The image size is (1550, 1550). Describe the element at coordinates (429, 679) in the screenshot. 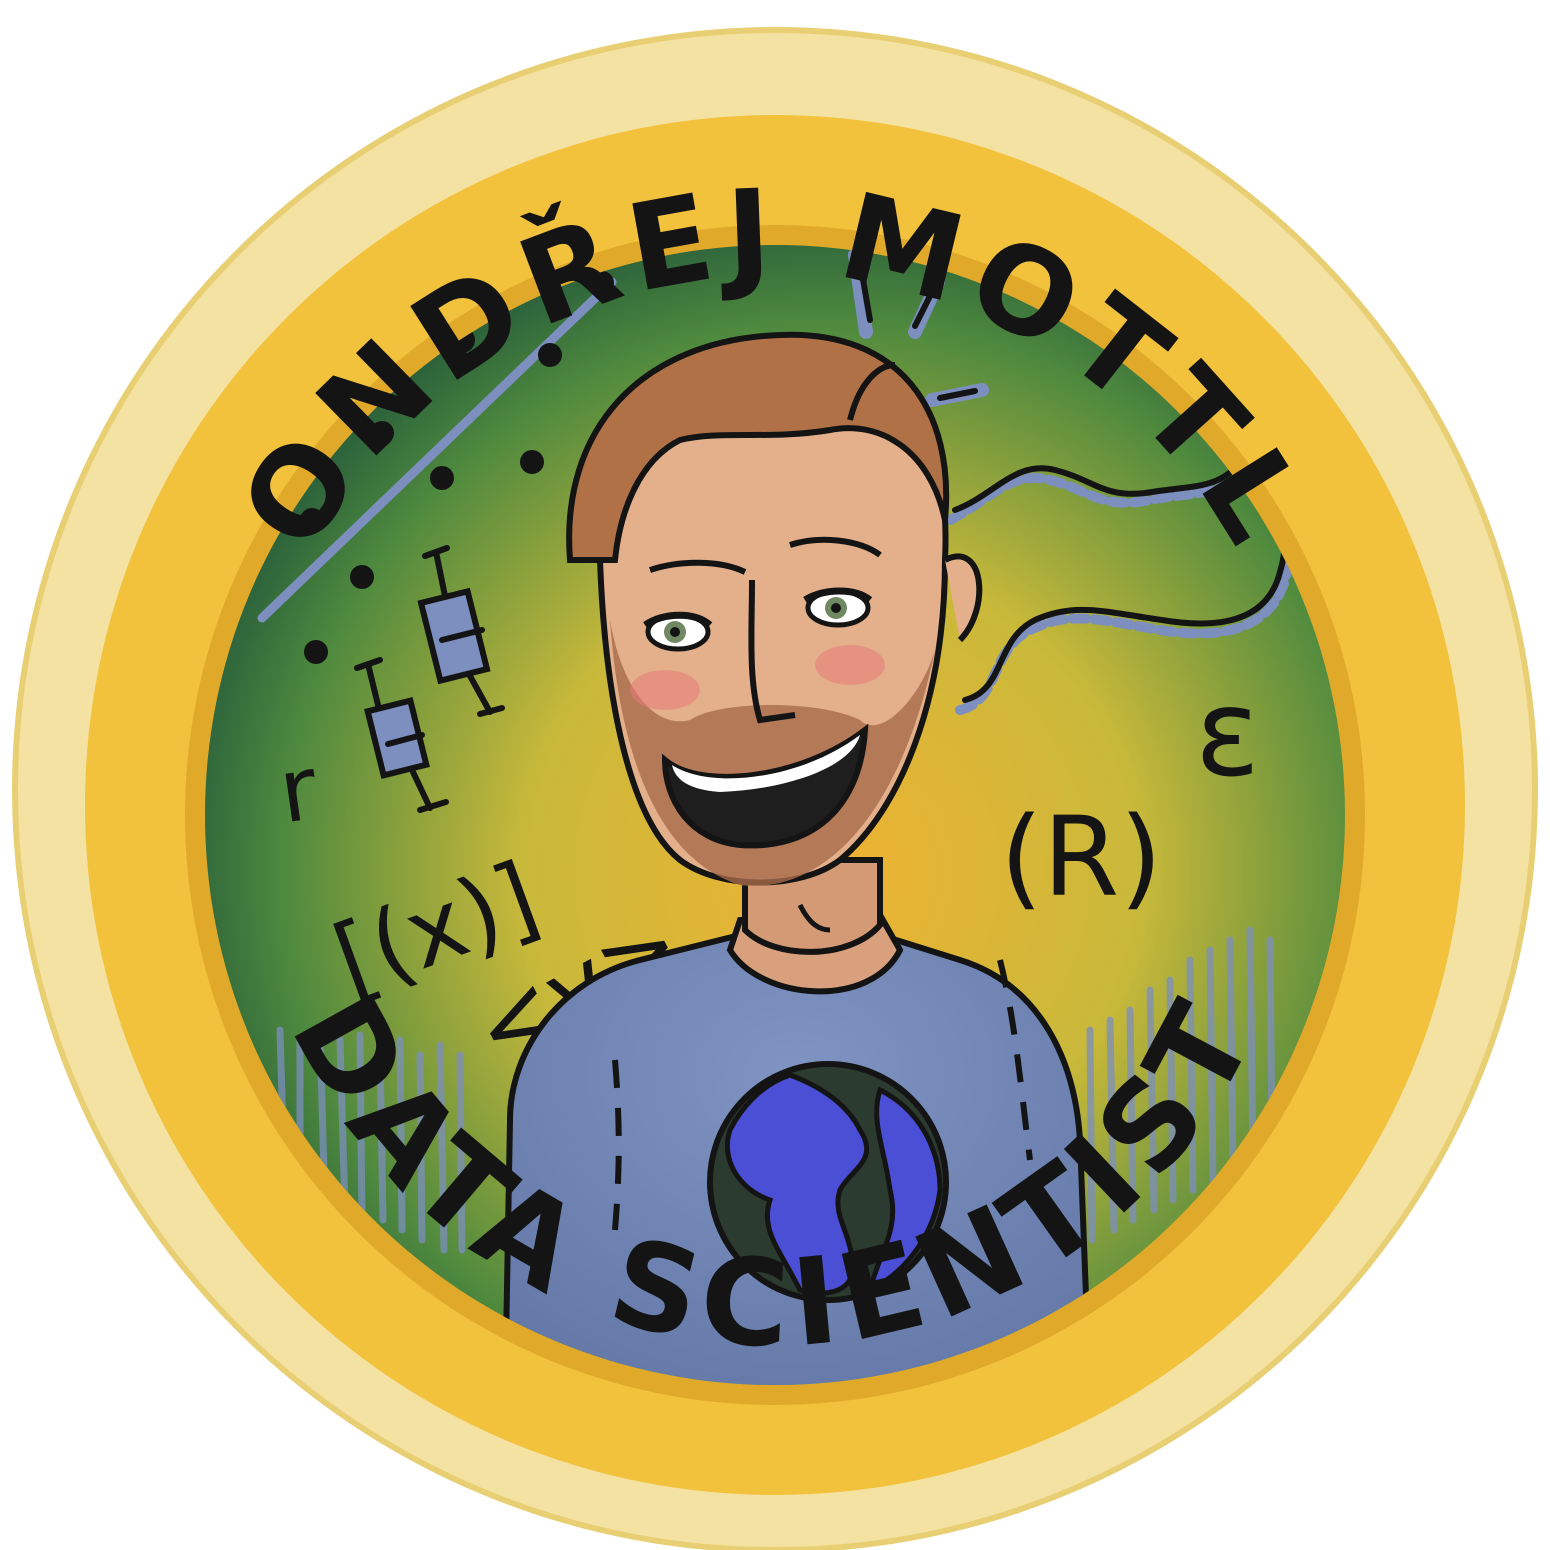

I see `boxplot-doodle` at that location.